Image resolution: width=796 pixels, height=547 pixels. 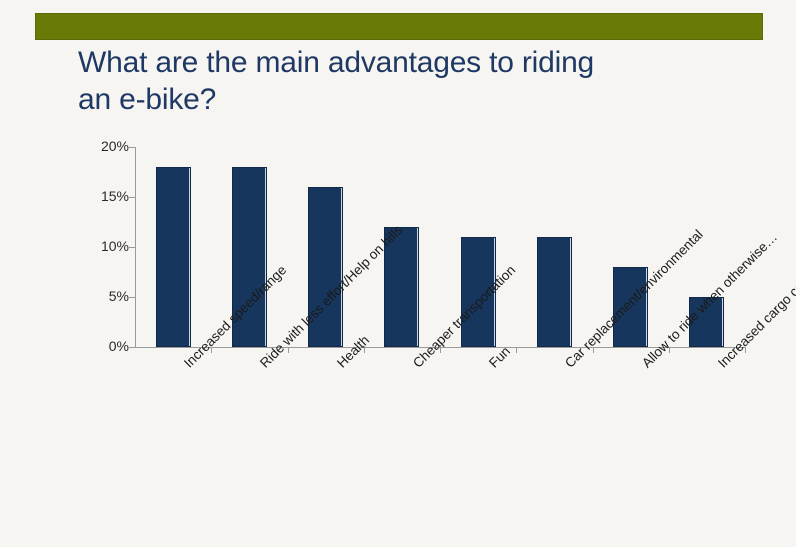 I want to click on x-category-label: Car replacement/environmental, so click(x=634, y=298).